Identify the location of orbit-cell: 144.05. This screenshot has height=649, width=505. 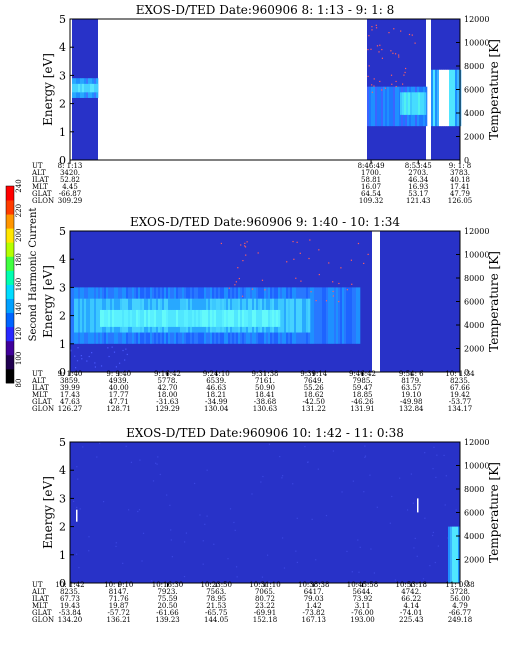
(216, 620).